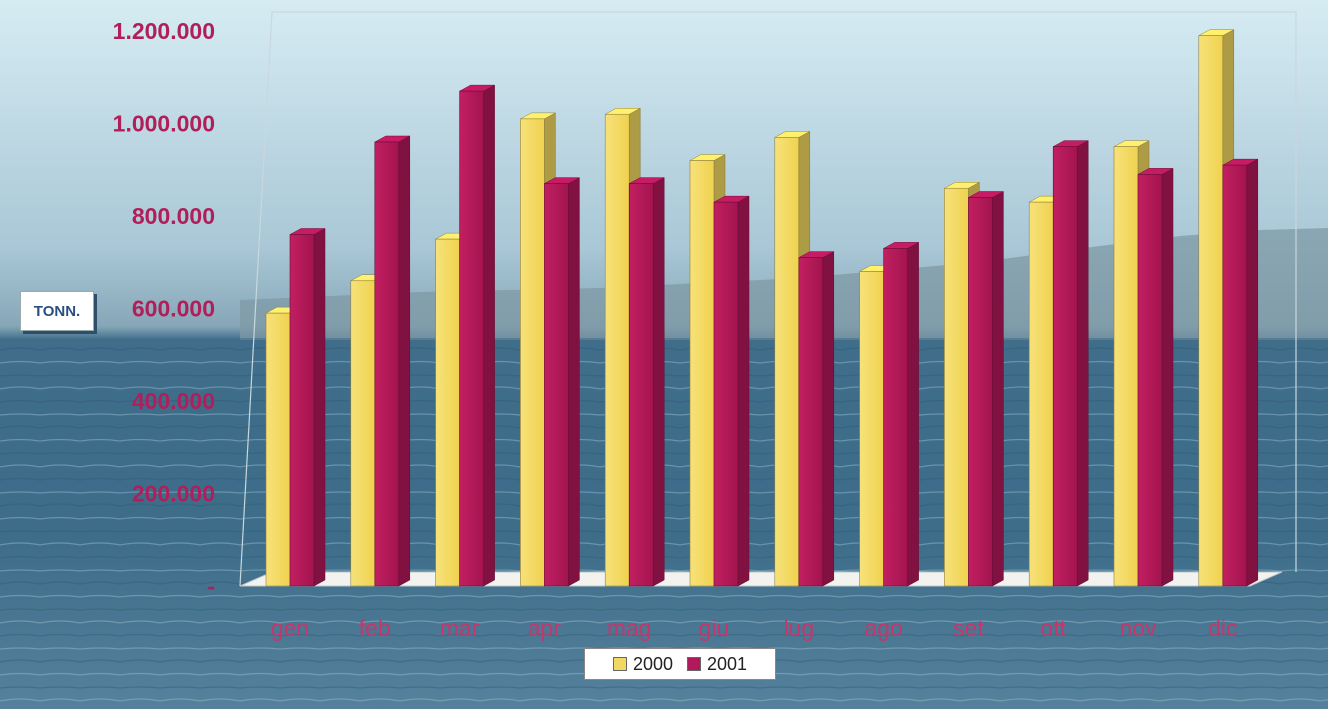  I want to click on bar-2001-lug, so click(816, 419).